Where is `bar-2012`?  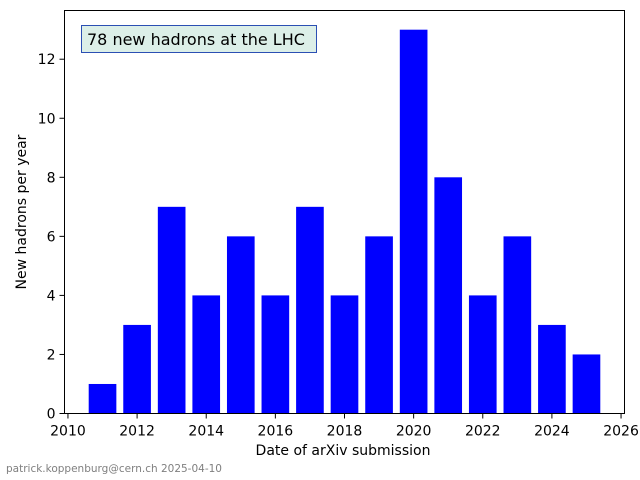
bar-2012 is located at coordinates (137, 369).